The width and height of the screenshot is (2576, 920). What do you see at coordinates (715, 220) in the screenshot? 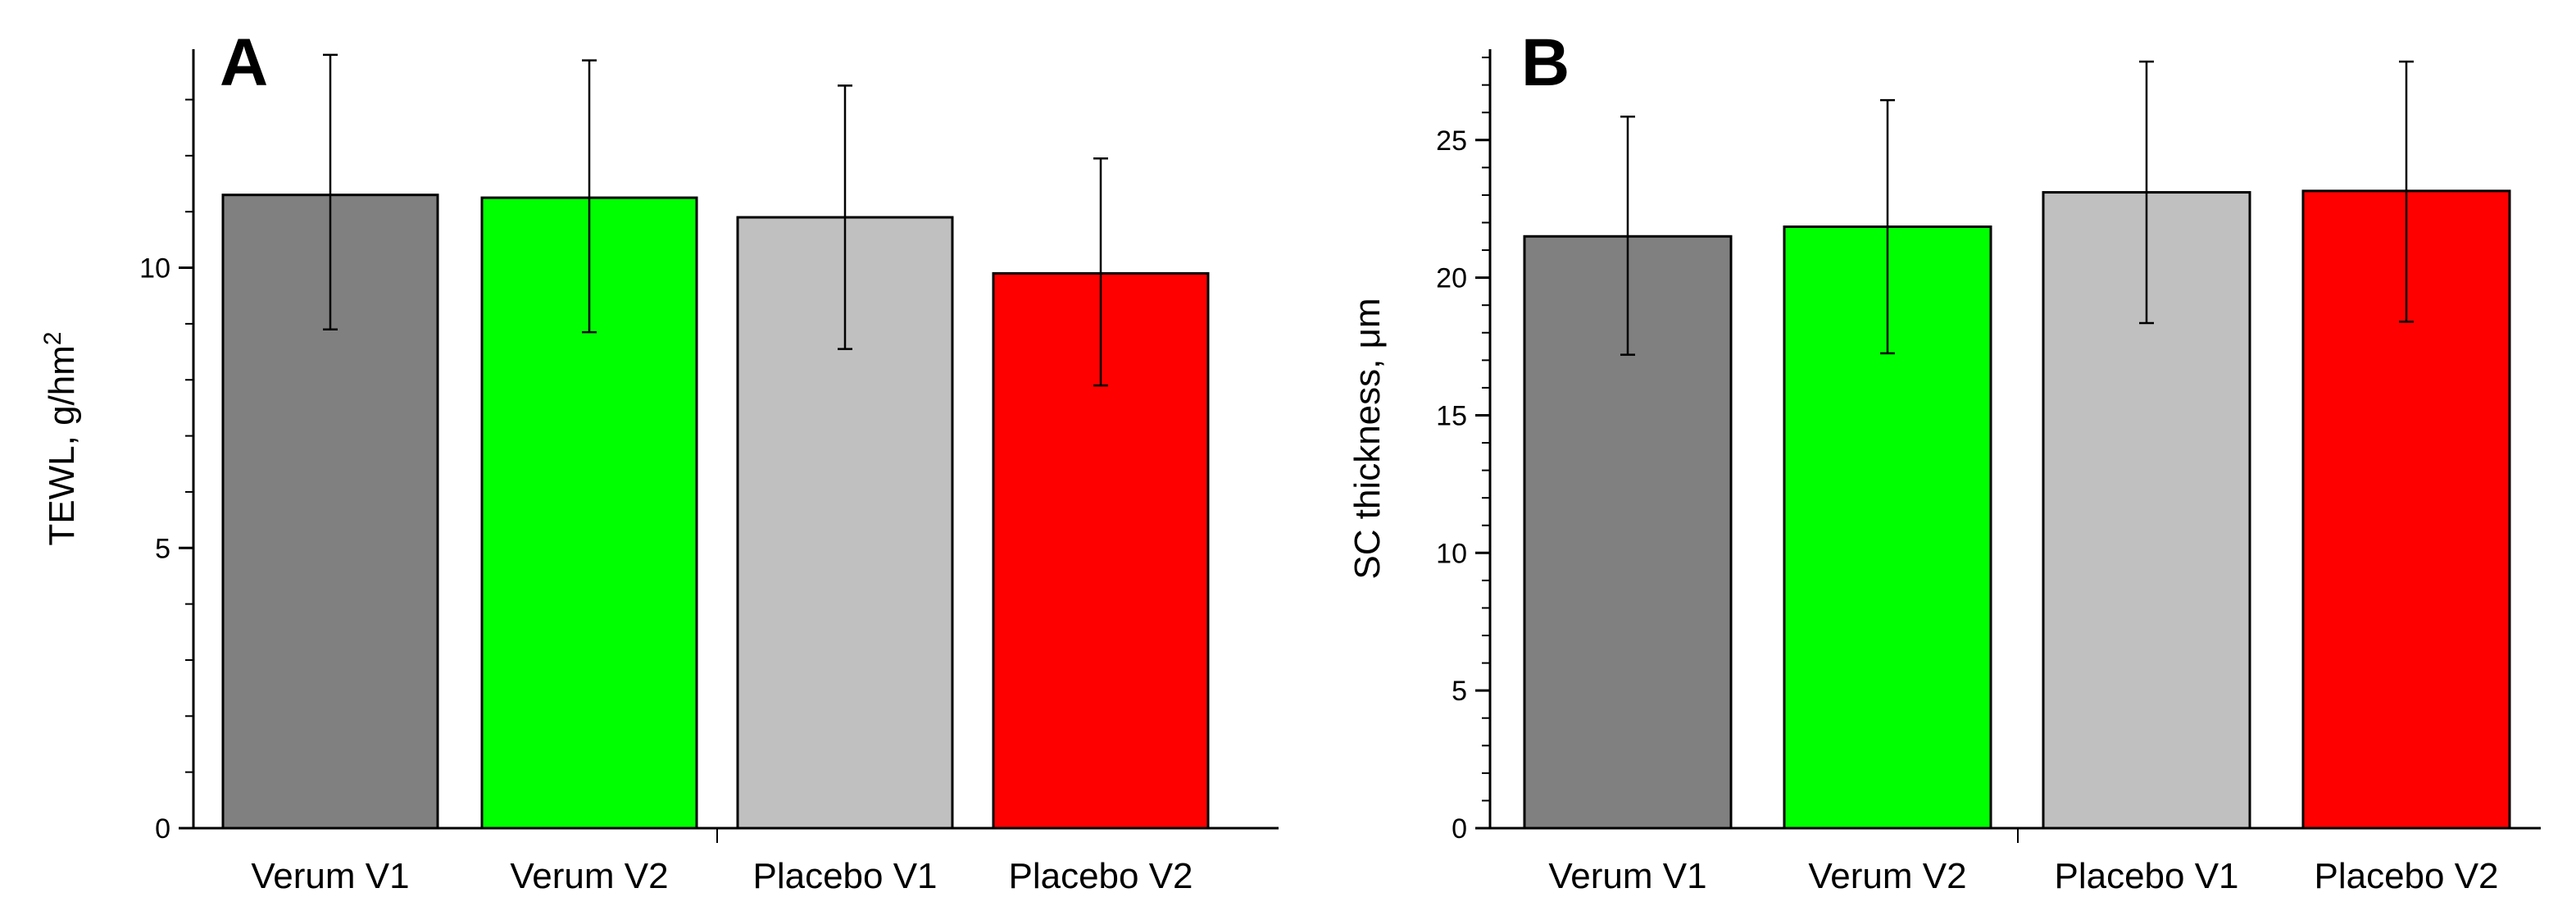
I see `panel-a-error-bars` at bounding box center [715, 220].